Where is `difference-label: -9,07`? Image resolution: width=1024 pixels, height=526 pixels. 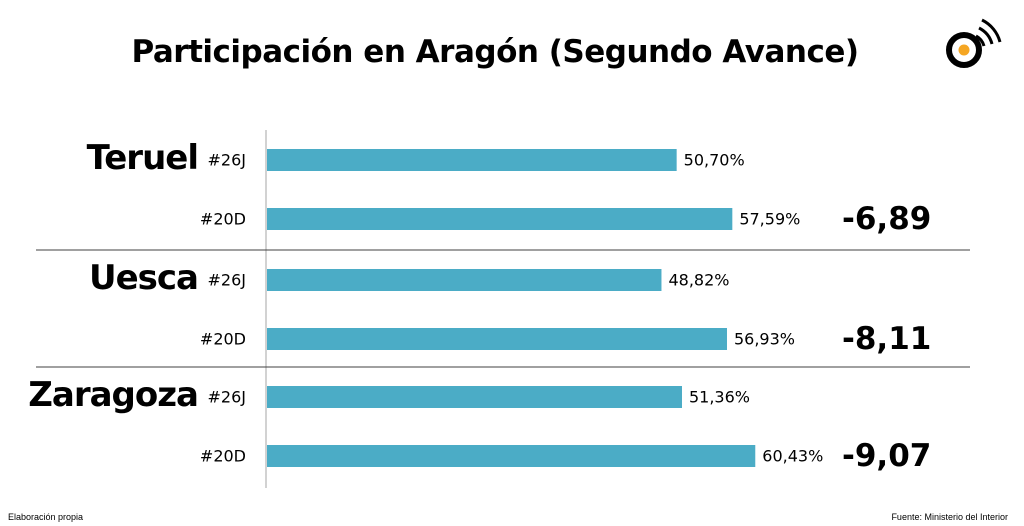 difference-label: -9,07 is located at coordinates (886, 456).